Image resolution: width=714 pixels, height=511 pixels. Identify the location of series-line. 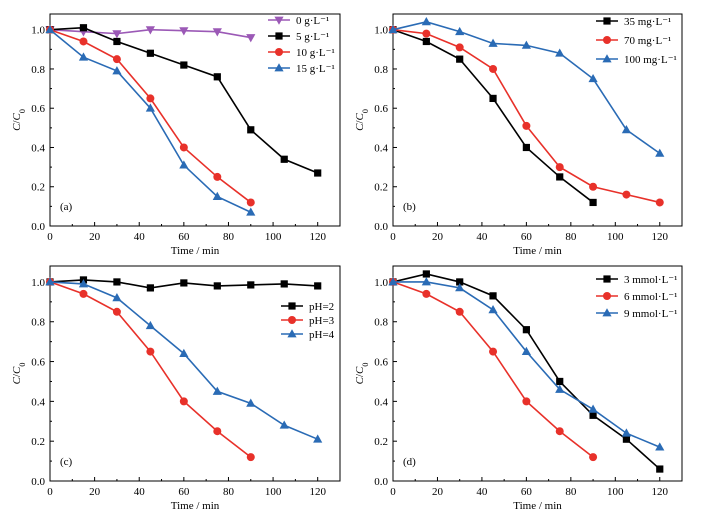
(527, 364).